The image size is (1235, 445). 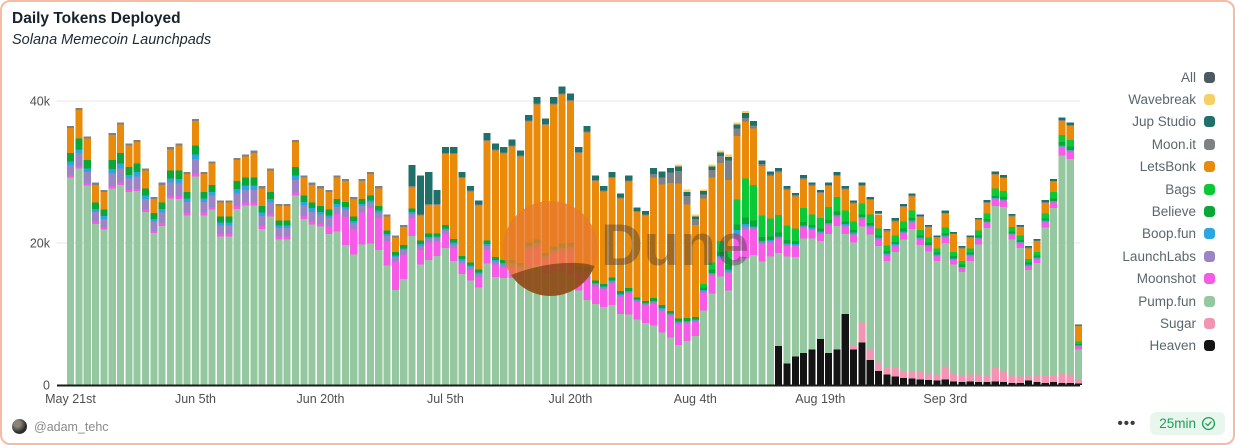 What do you see at coordinates (1168, 279) in the screenshot?
I see `legend-item-moonshot: Moonshot` at bounding box center [1168, 279].